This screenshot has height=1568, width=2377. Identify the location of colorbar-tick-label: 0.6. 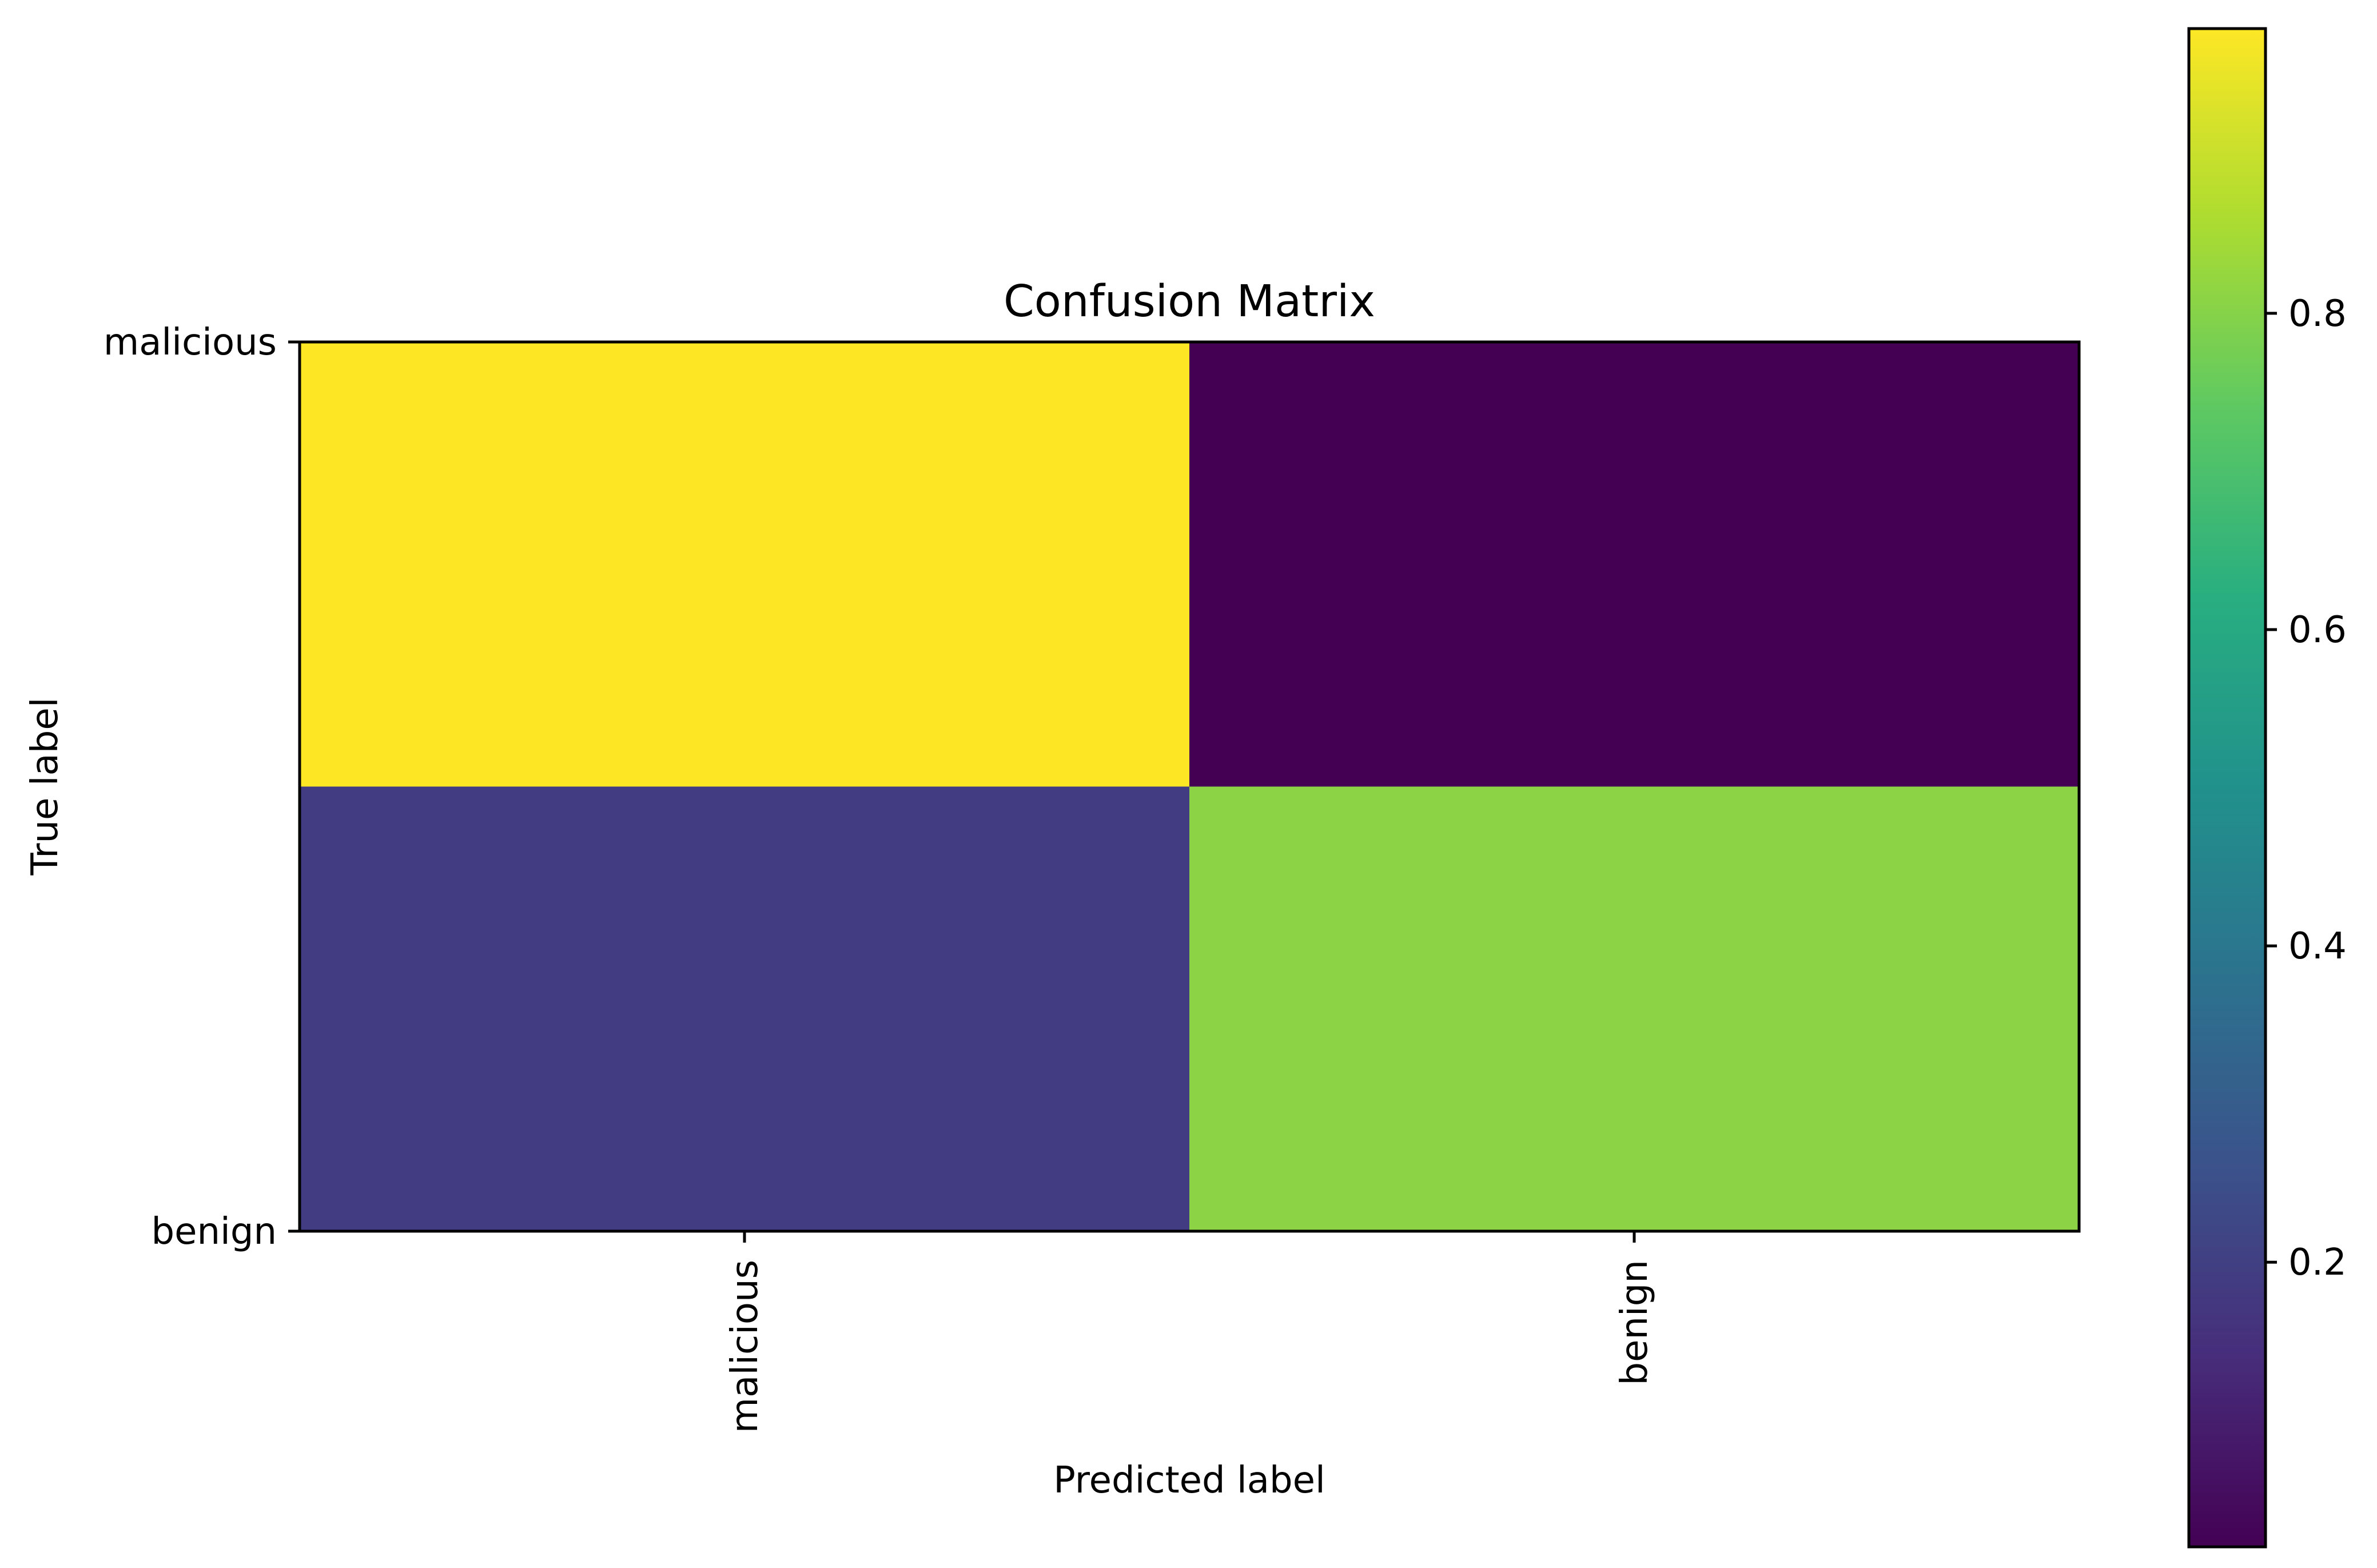
(2317, 630).